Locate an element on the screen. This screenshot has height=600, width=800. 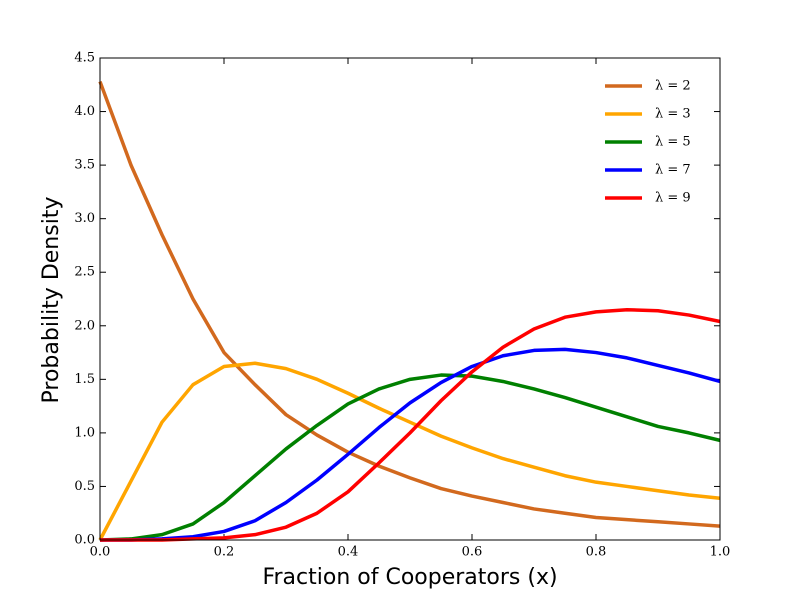
y-tick-label: 1.5 is located at coordinates (84, 379).